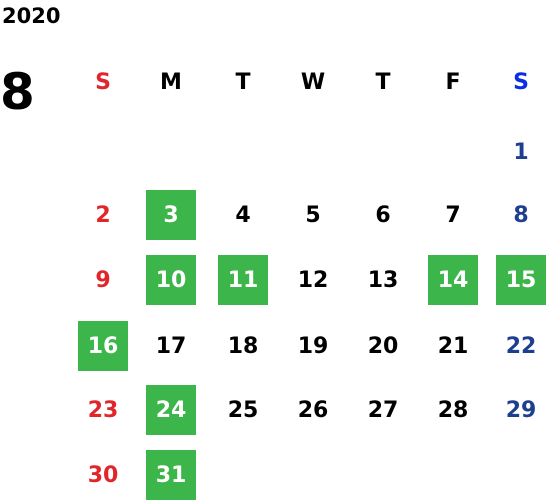  I want to click on day: 30, so click(103, 475).